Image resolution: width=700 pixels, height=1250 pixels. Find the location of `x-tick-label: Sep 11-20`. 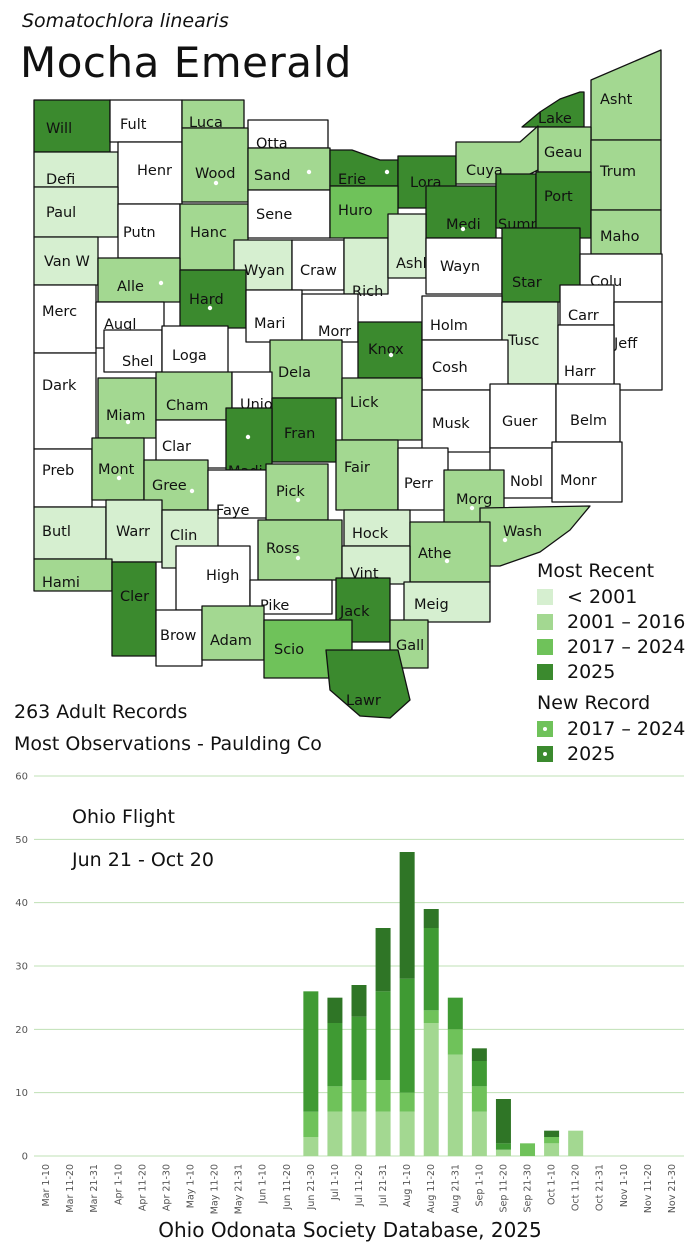

x-tick-label: Sep 11-20 is located at coordinates (503, 1188).